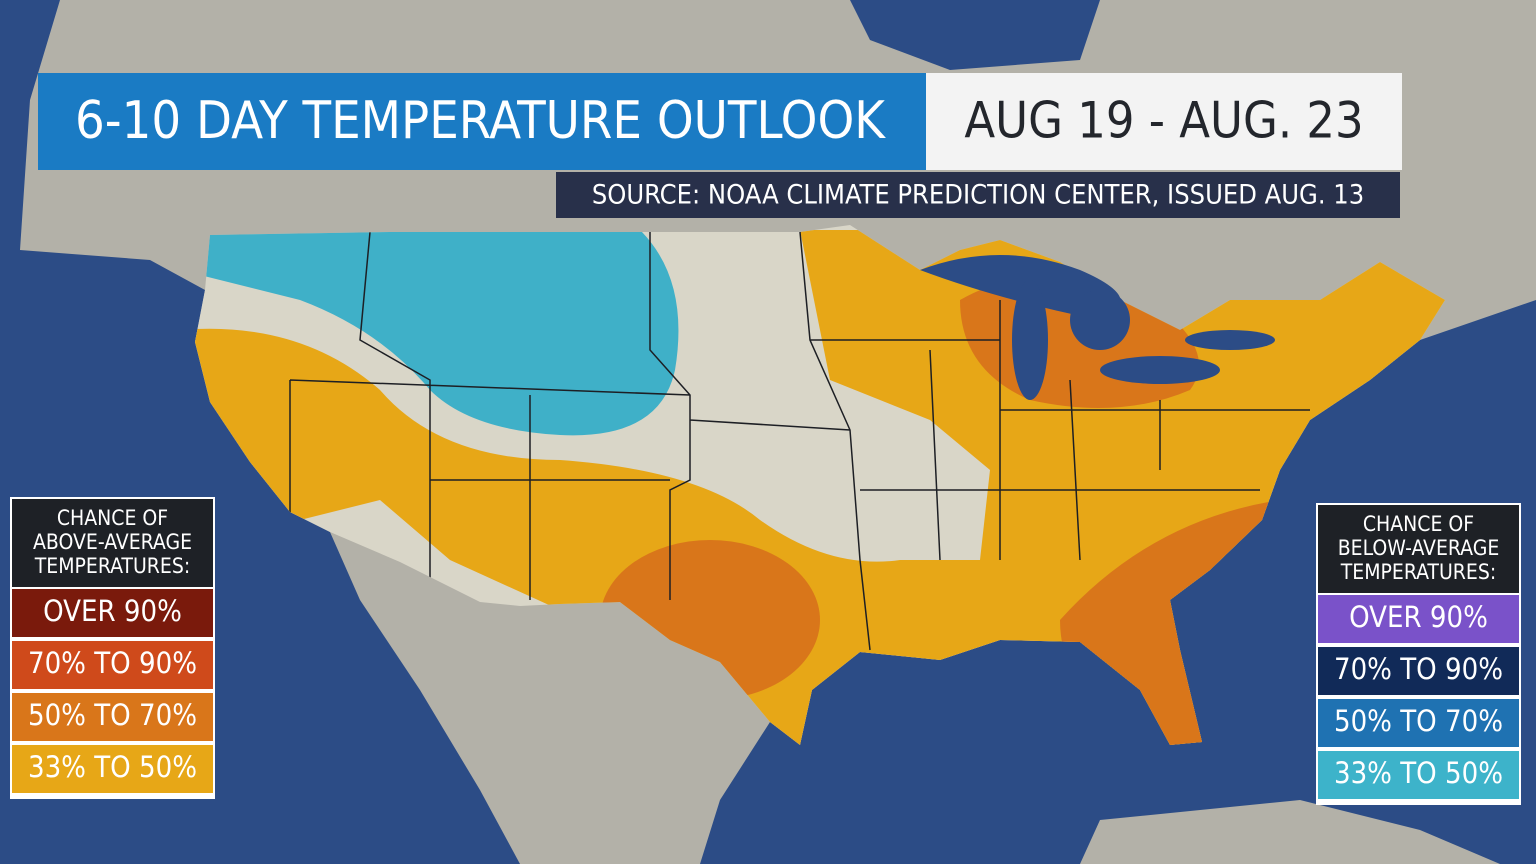 This screenshot has height=868, width=1536. I want to click on hudson-bay, so click(975, 35).